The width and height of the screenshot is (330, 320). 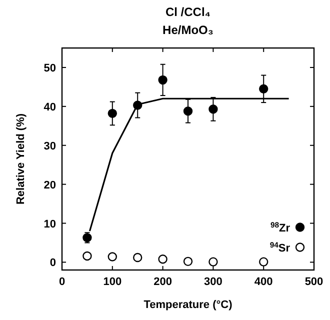 I want to click on y-tick-label: 20, so click(x=50, y=185).